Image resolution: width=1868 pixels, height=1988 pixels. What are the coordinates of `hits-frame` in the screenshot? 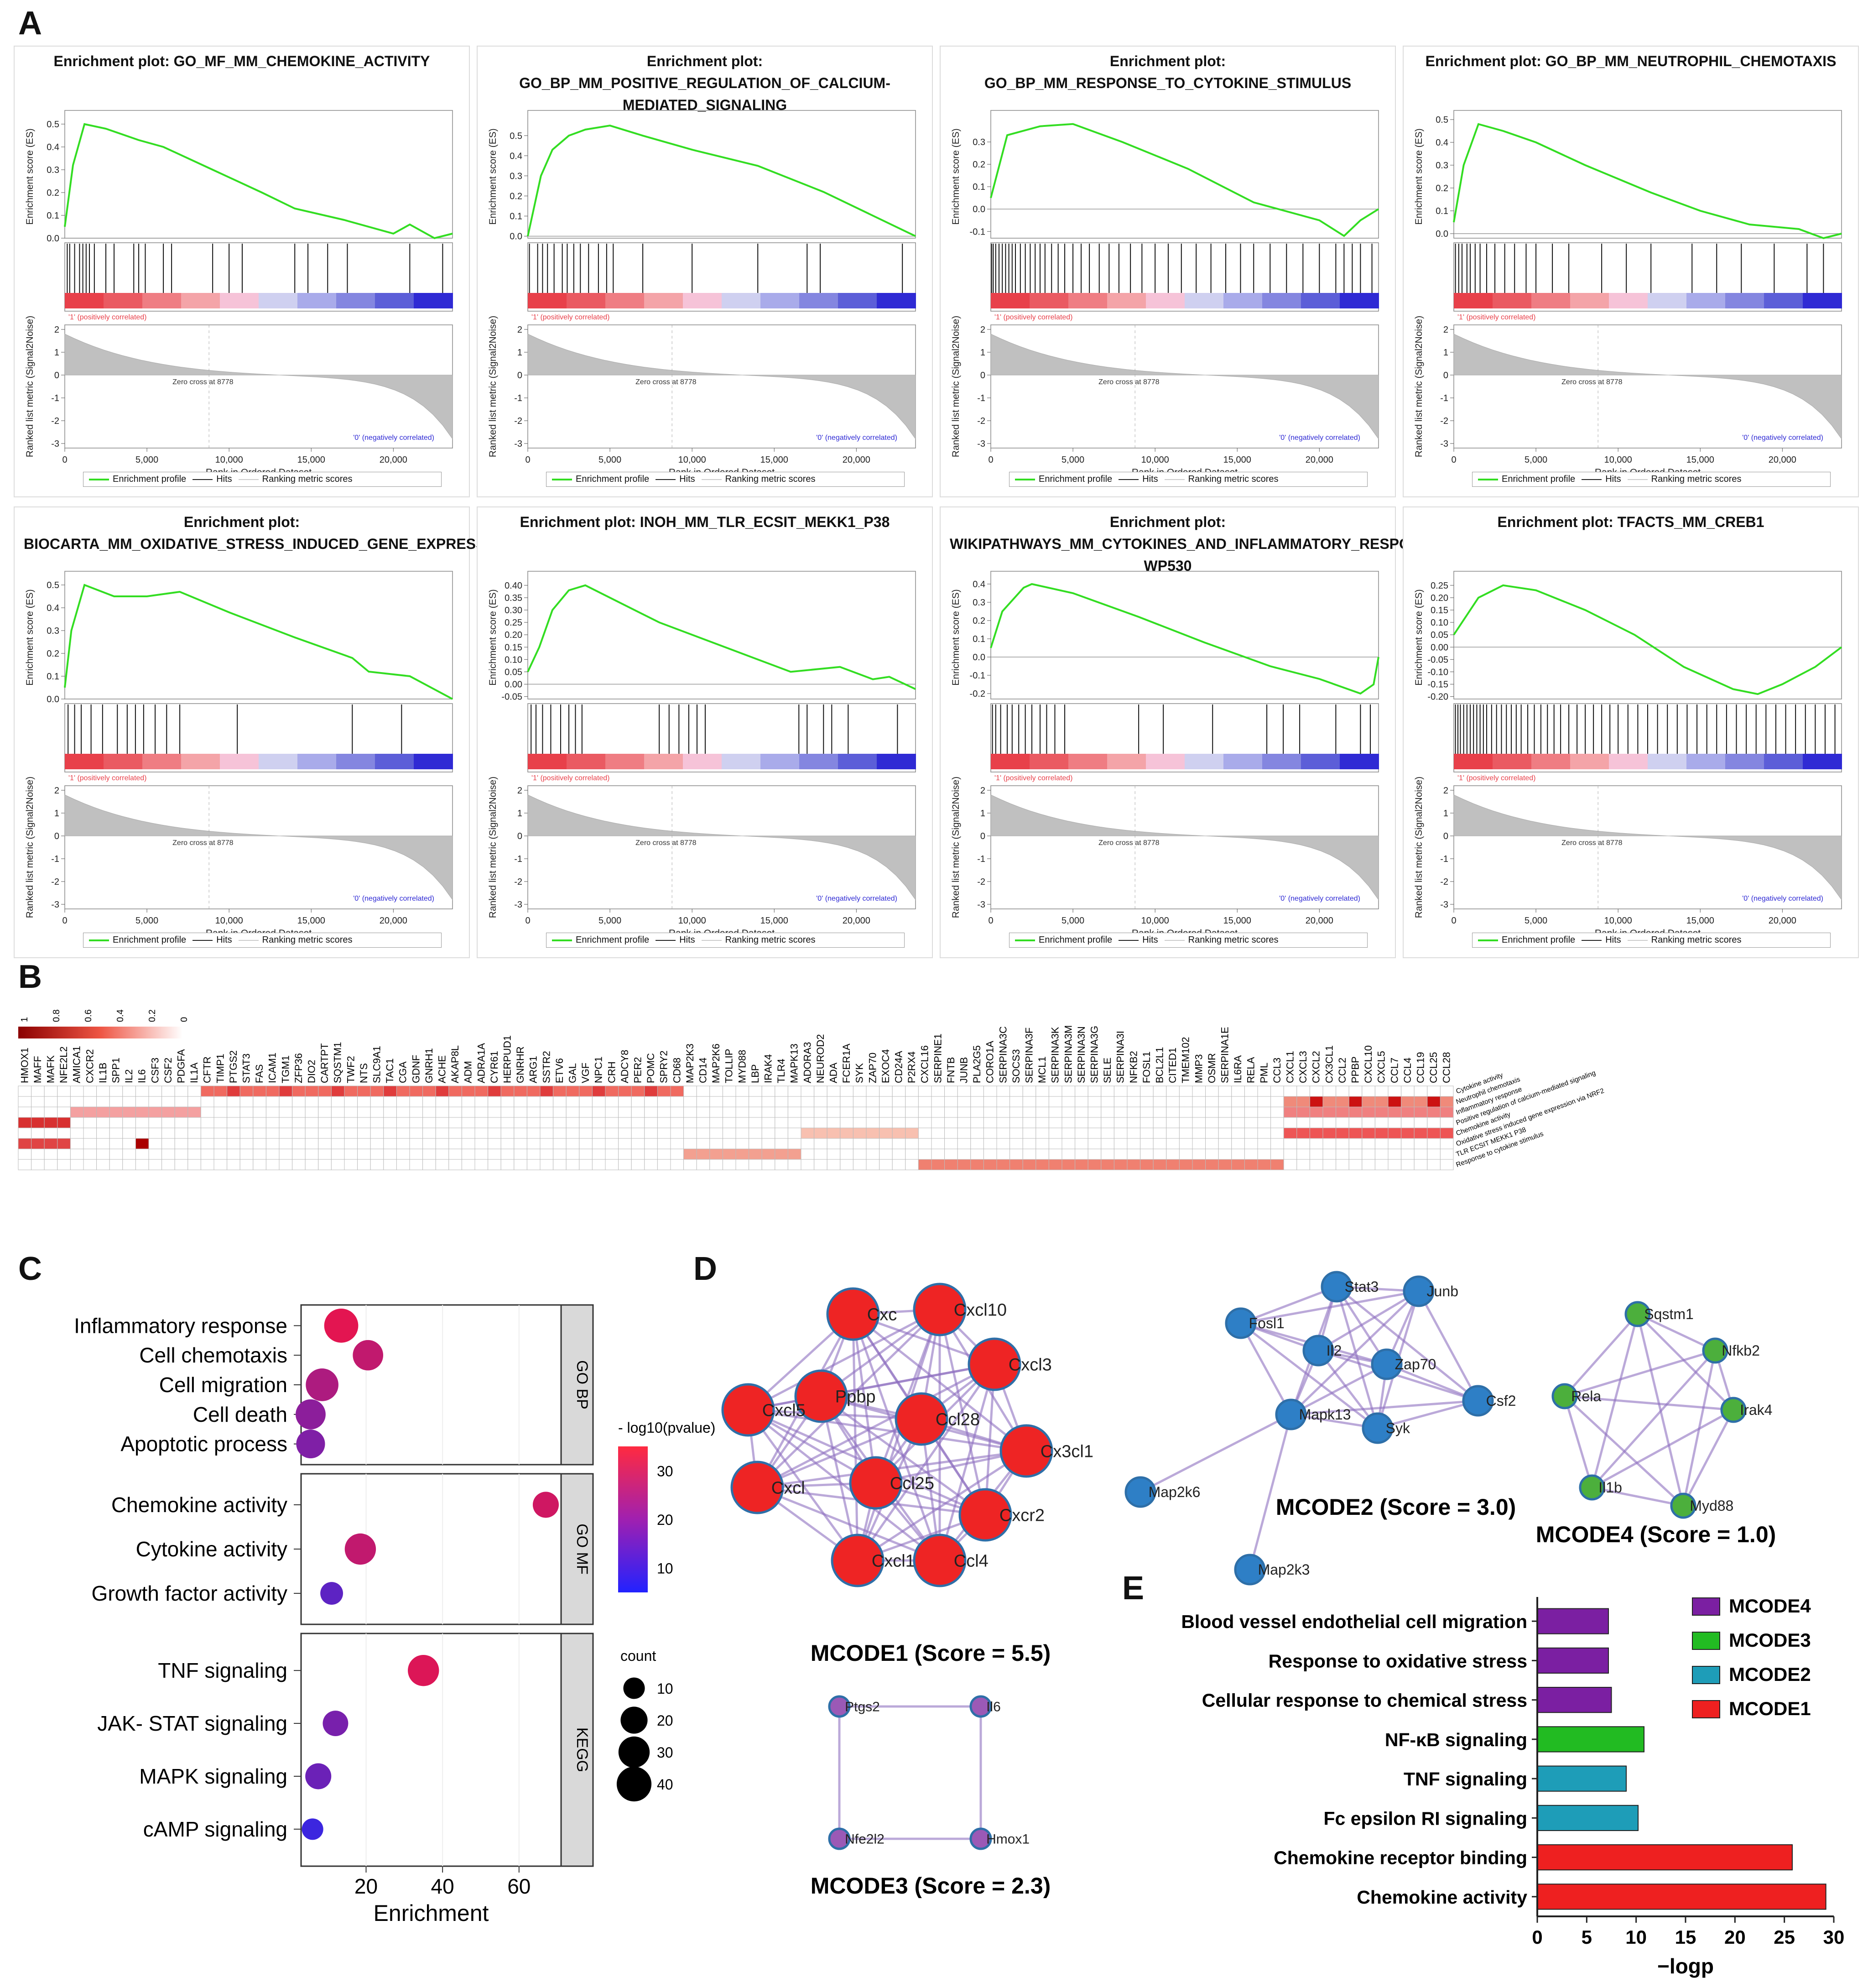 It's located at (721, 737).